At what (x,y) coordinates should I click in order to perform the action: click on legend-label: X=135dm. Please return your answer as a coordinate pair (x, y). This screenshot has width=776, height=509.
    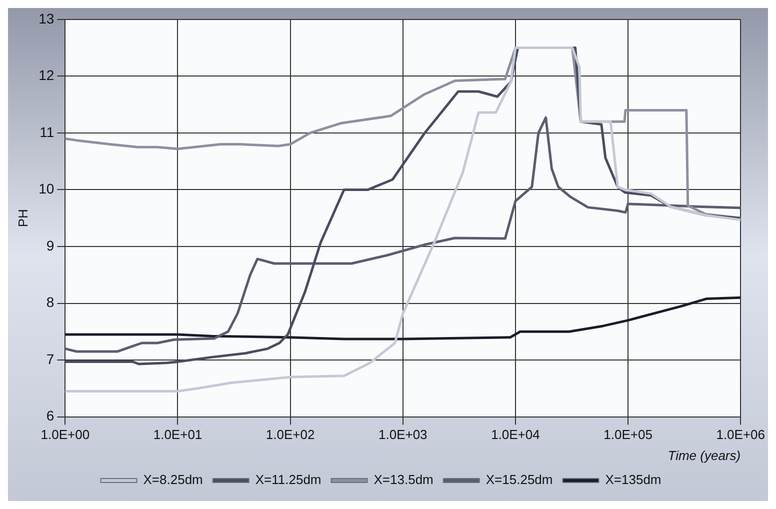
    Looking at the image, I should click on (633, 480).